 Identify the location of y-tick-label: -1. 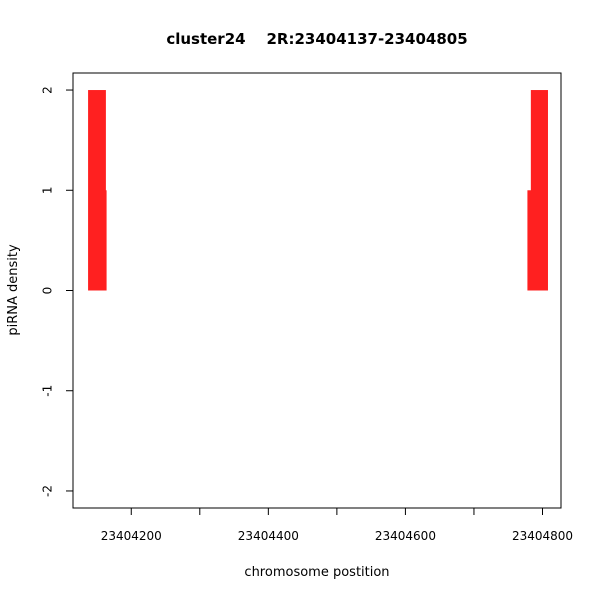
(48, 391).